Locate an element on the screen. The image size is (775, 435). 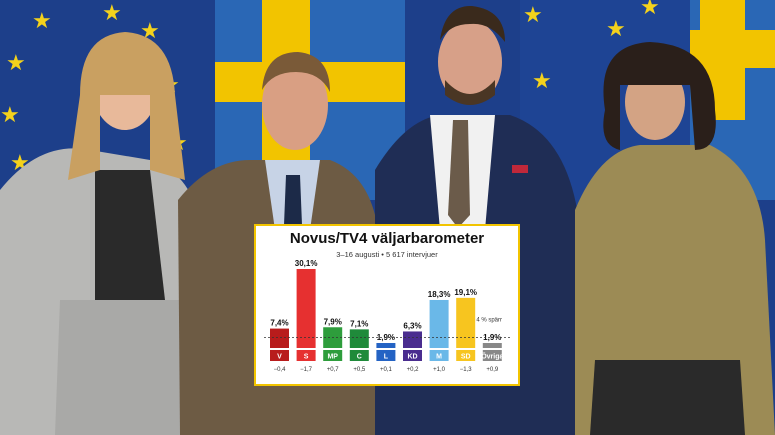
change-label: +0,5 is located at coordinates (359, 370).